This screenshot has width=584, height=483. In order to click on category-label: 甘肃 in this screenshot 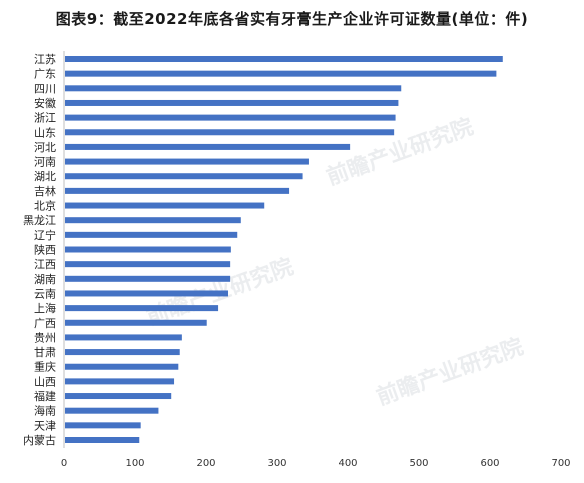, I will do `click(45, 352)`.